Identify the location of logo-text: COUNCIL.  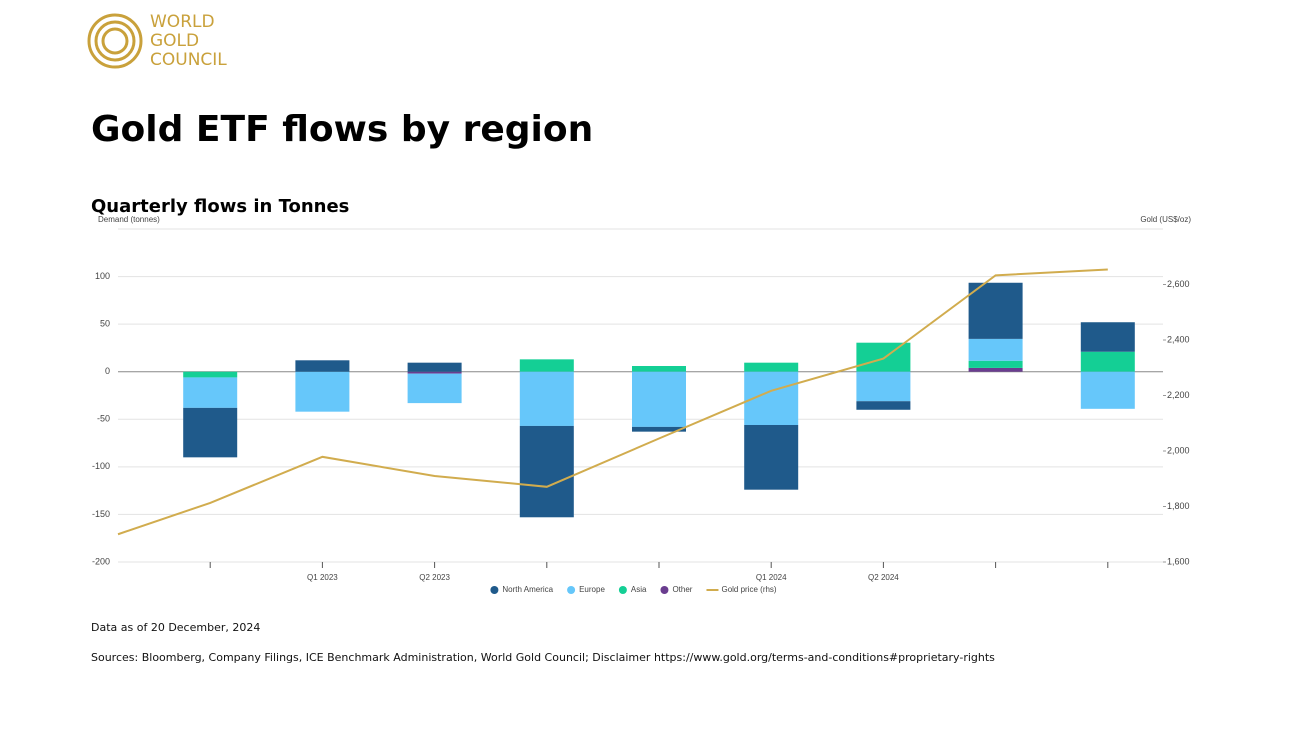
(188, 60).